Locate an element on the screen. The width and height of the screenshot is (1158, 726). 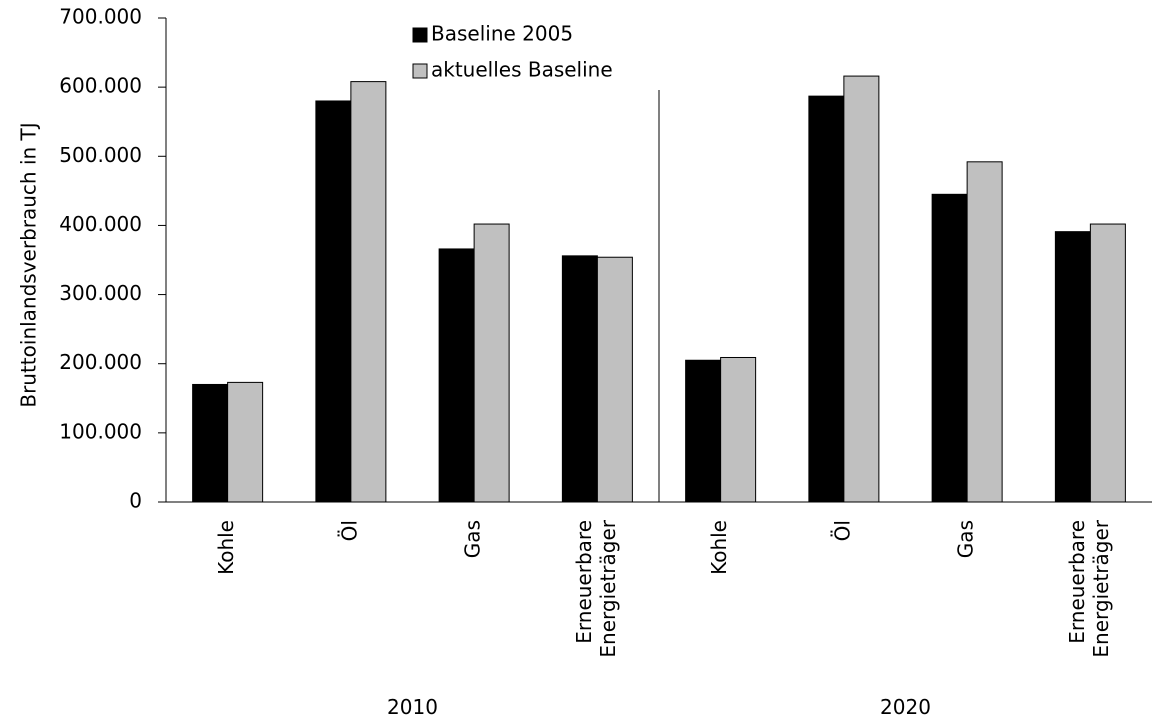
group-labels: 2010 2020 is located at coordinates (659, 707).